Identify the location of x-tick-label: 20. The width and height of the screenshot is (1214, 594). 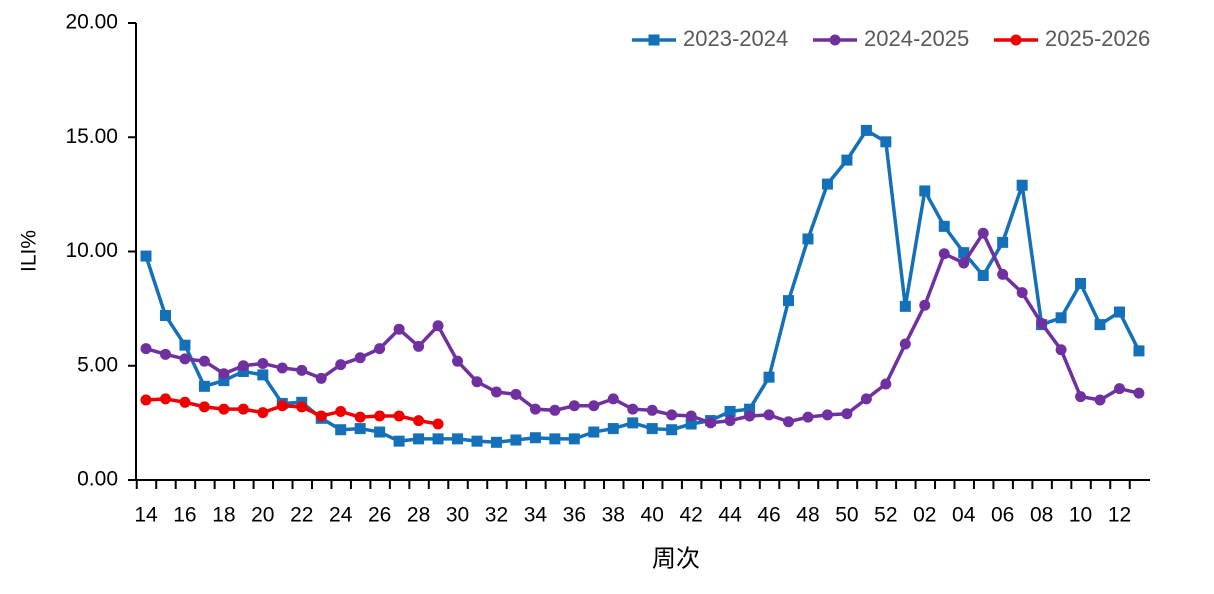
(262, 515).